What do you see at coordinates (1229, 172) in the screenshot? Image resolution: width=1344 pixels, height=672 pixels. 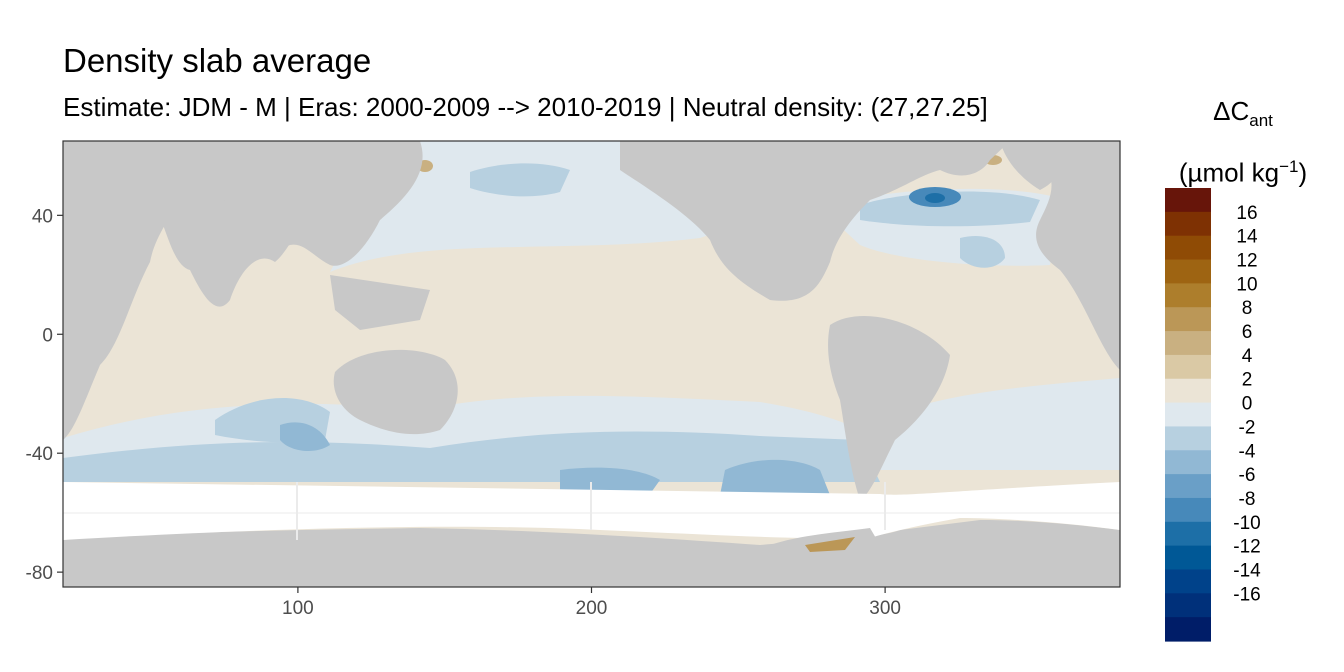 I see `legend-unit-prefix: (µmol kg` at bounding box center [1229, 172].